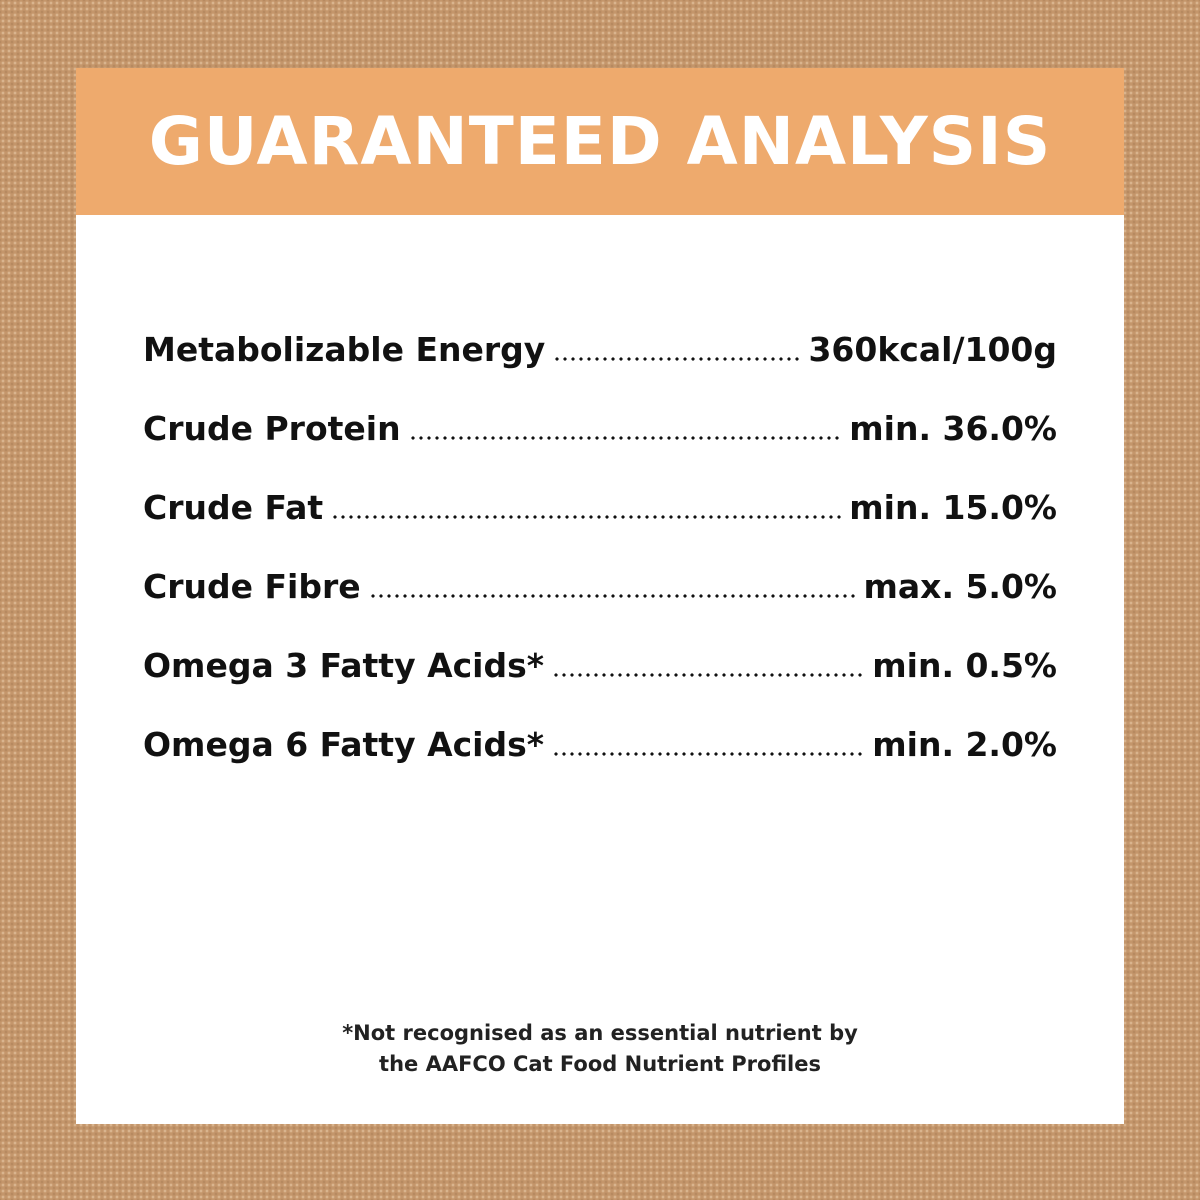 The height and width of the screenshot is (1200, 1200). I want to click on table-row: Crude Fibre max. 5.0%, so click(600, 606).